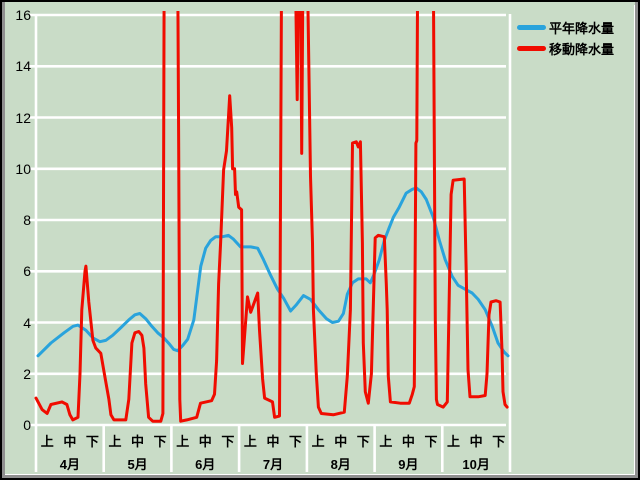  Describe the element at coordinates (340, 464) in the screenshot. I see `x-month-label: 8月` at that location.